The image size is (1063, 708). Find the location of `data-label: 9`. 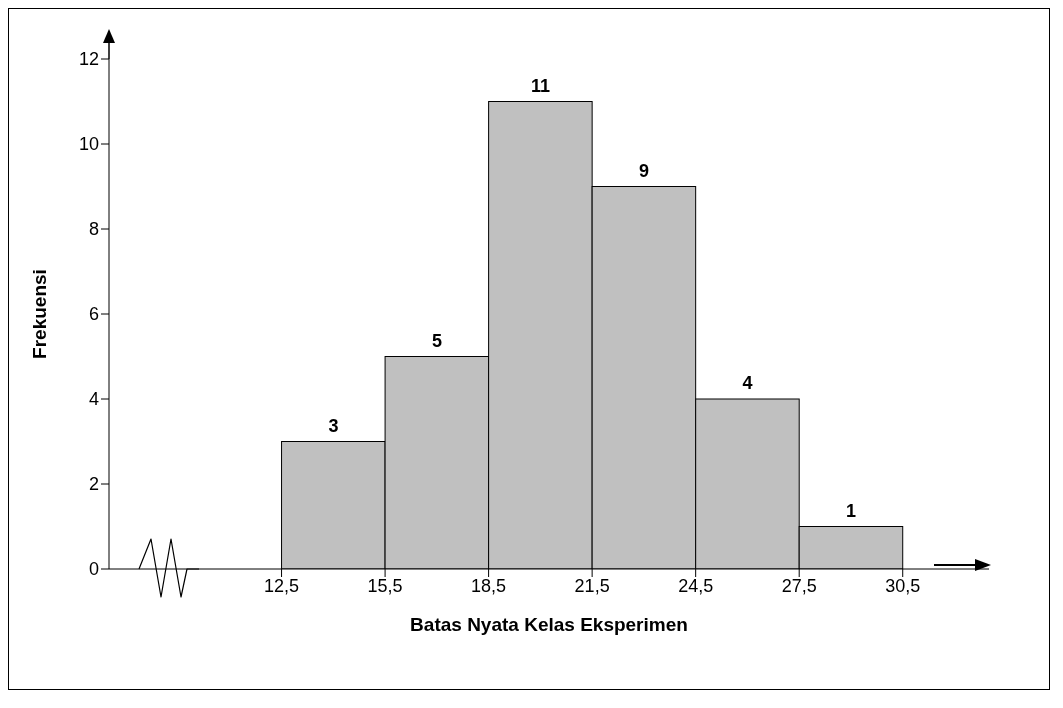

data-label: 9 is located at coordinates (643, 170).